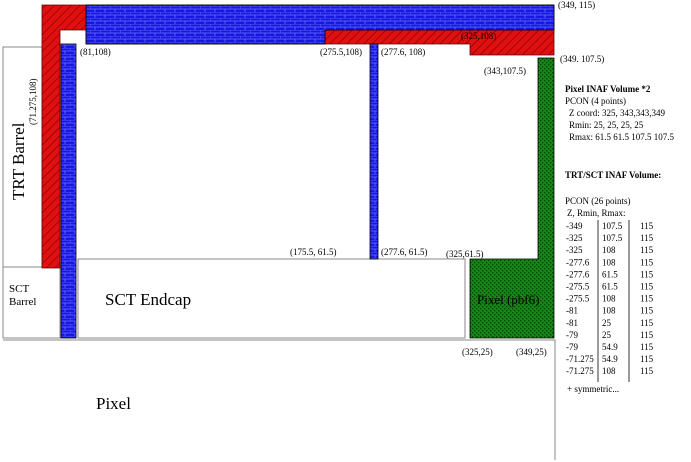 This screenshot has width=691, height=462. What do you see at coordinates (574, 226) in the screenshot?
I see `z-cell: -349` at bounding box center [574, 226].